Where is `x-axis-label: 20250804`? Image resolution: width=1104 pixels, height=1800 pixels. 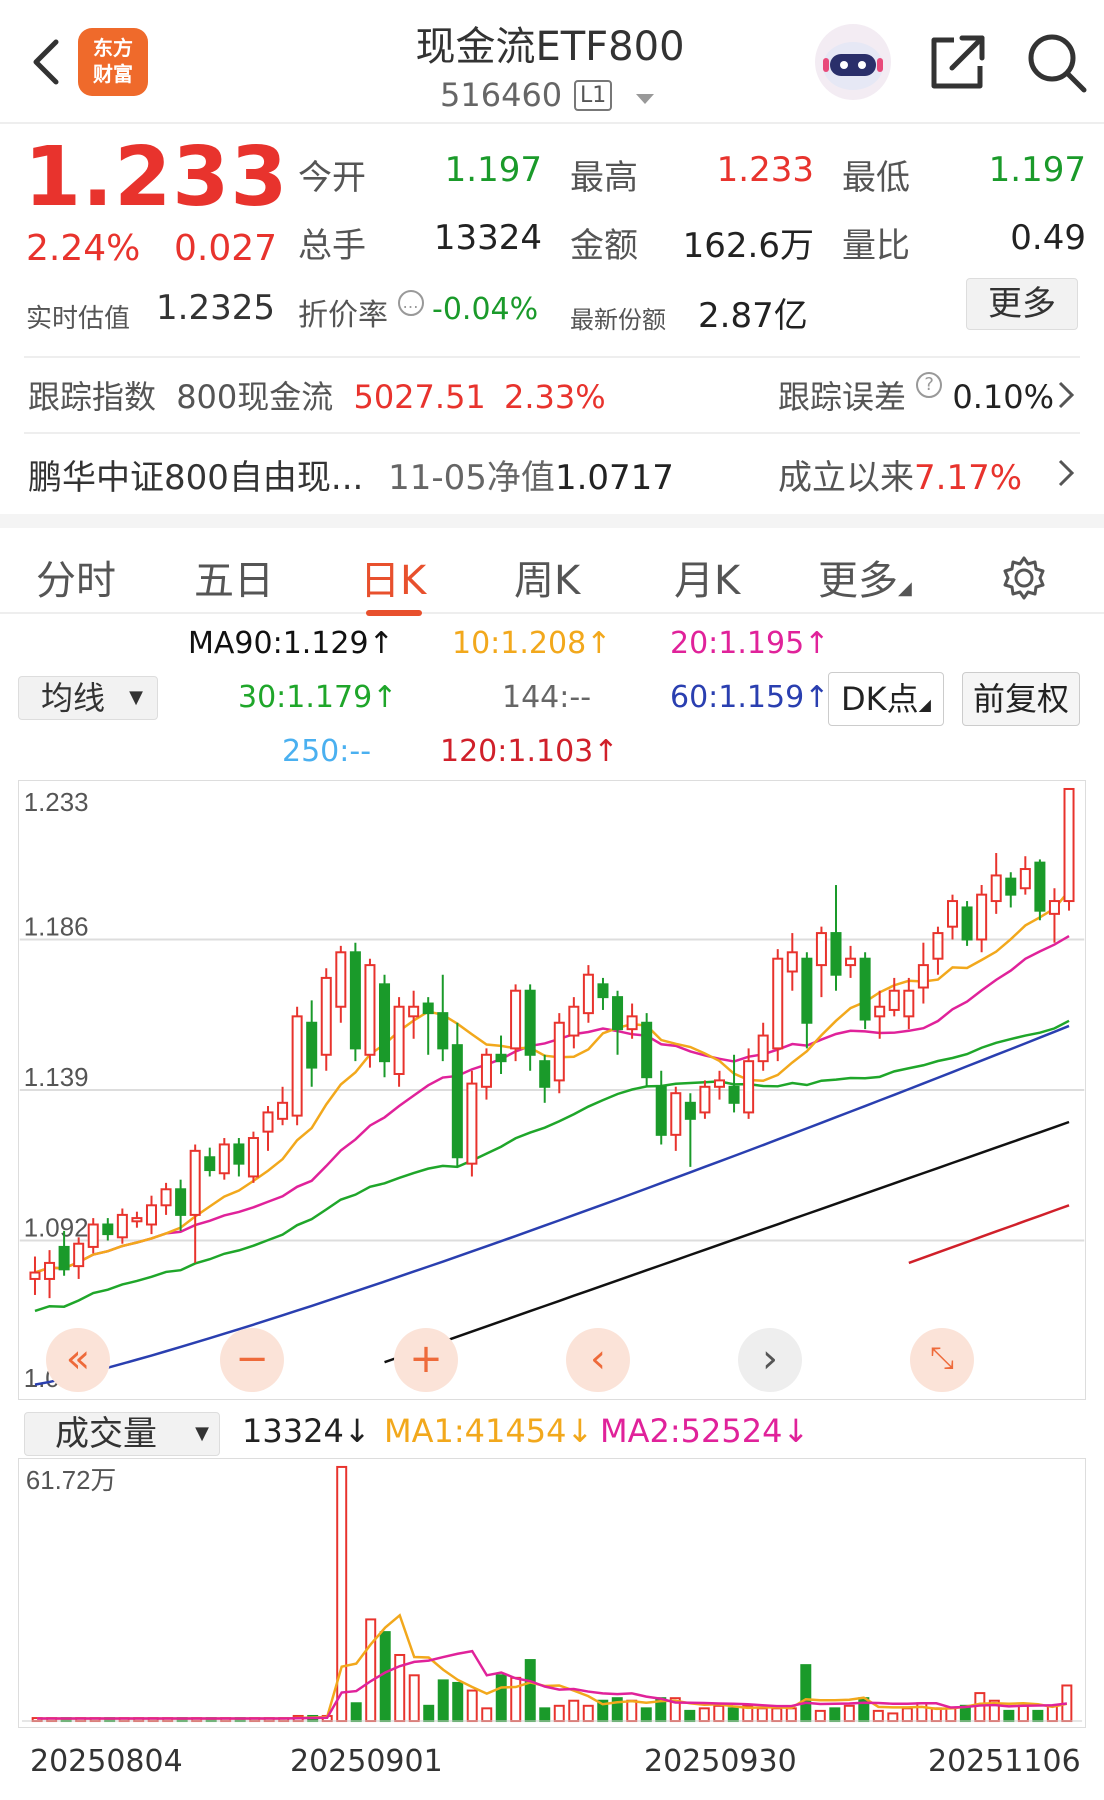 x-axis-label: 20250804 is located at coordinates (106, 1761).